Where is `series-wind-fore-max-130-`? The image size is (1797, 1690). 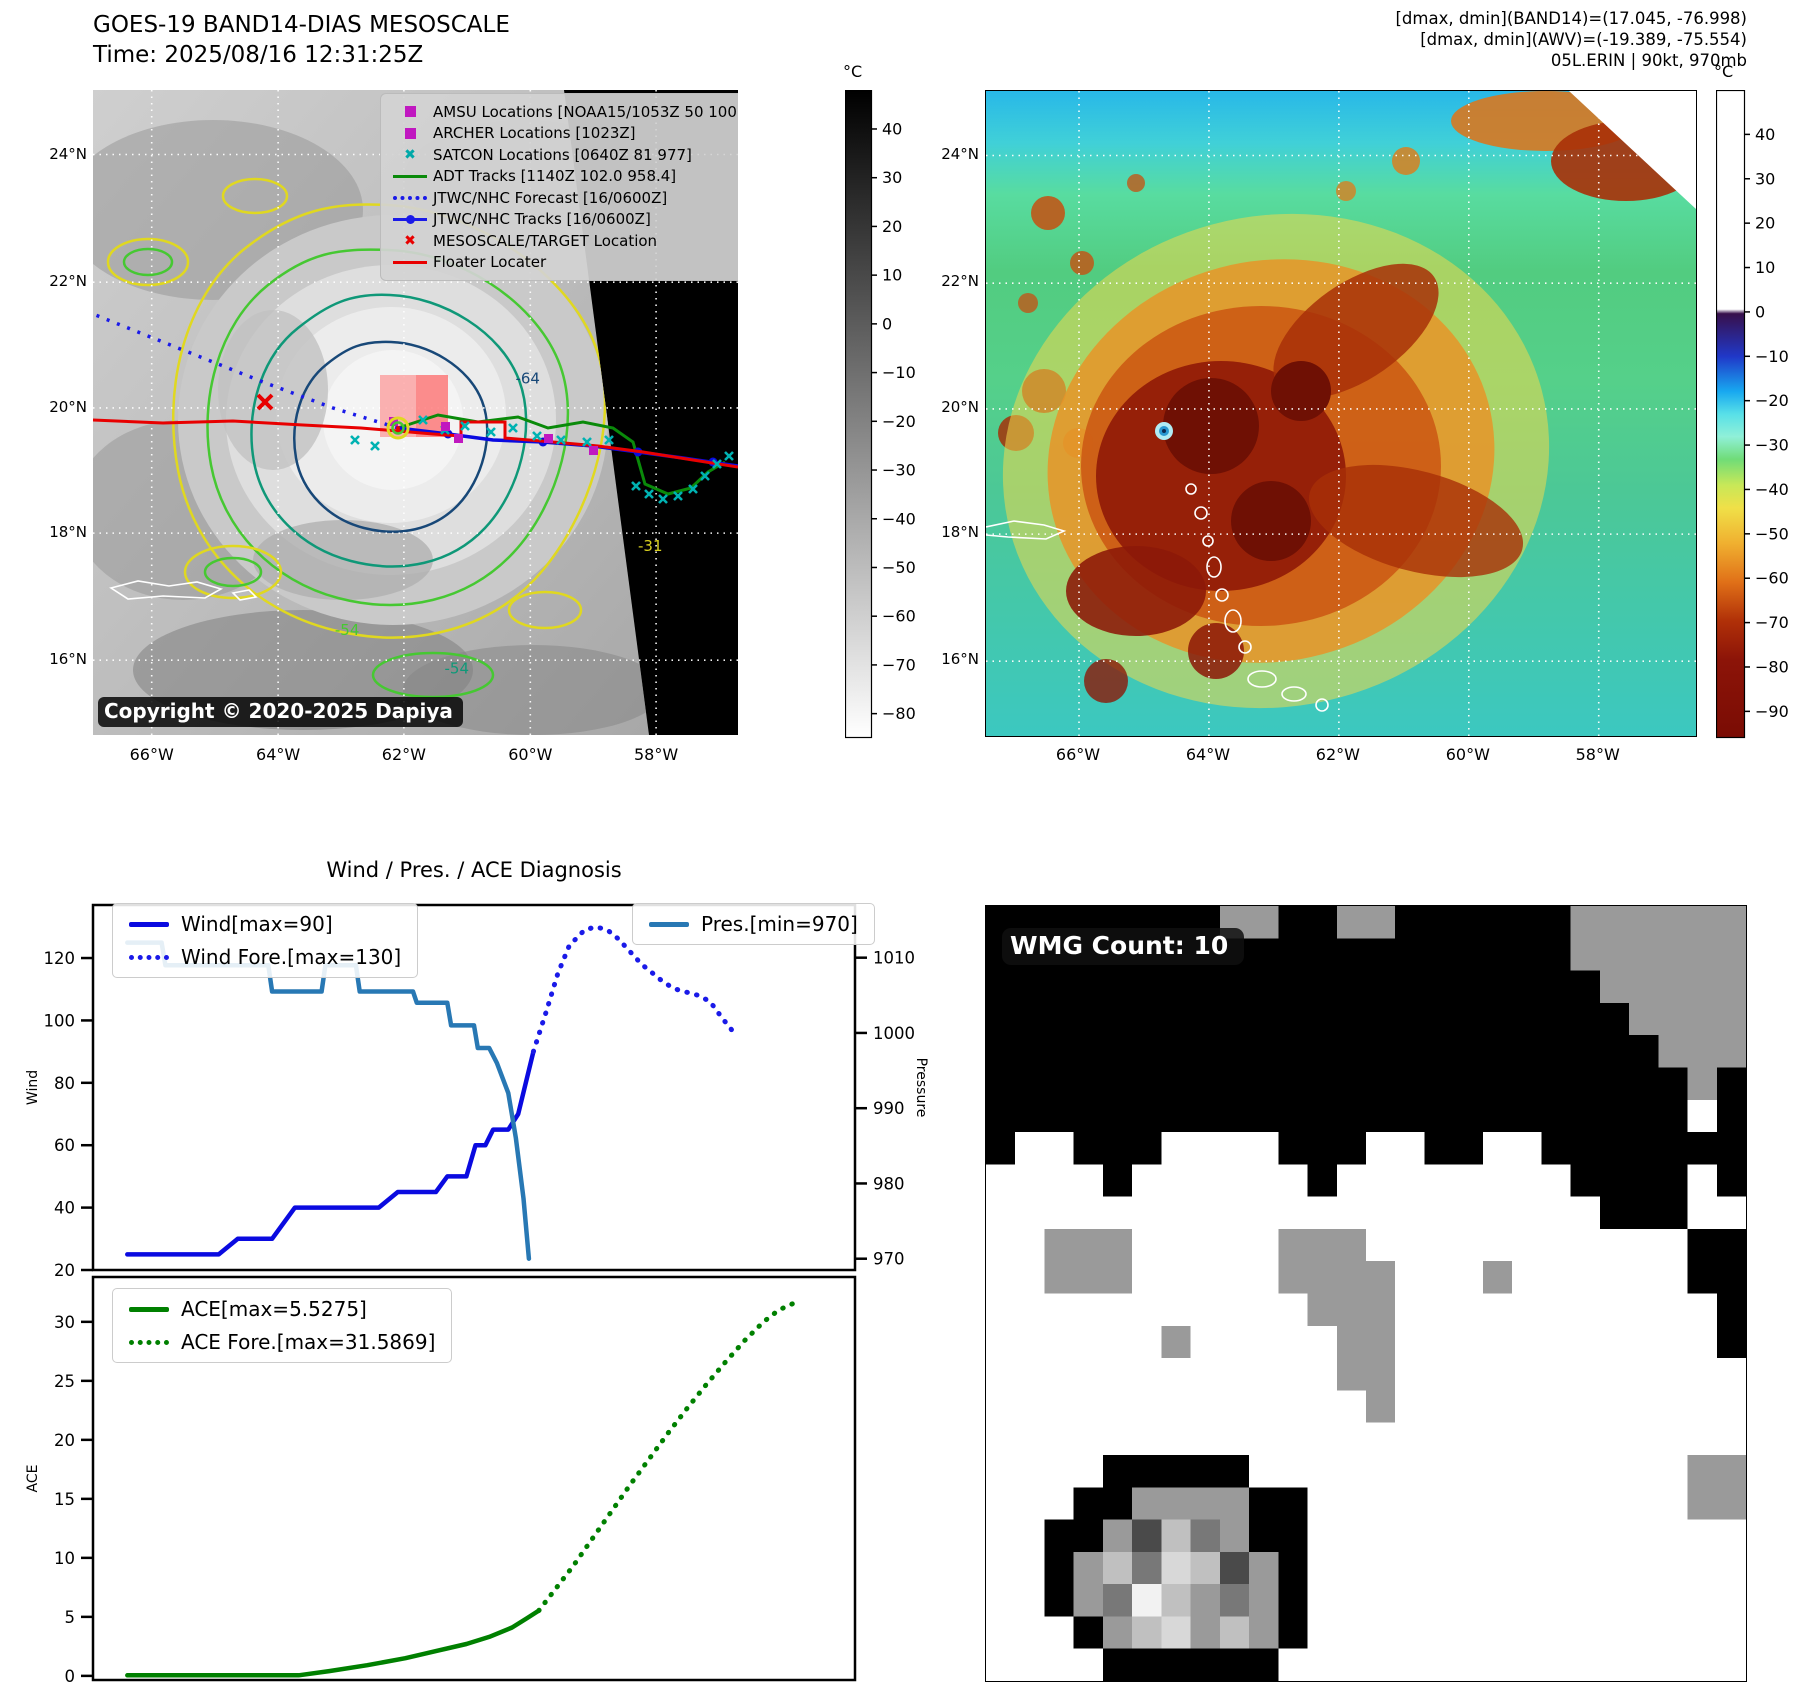
series-wind-fore-max-130- is located at coordinates (632, 989).